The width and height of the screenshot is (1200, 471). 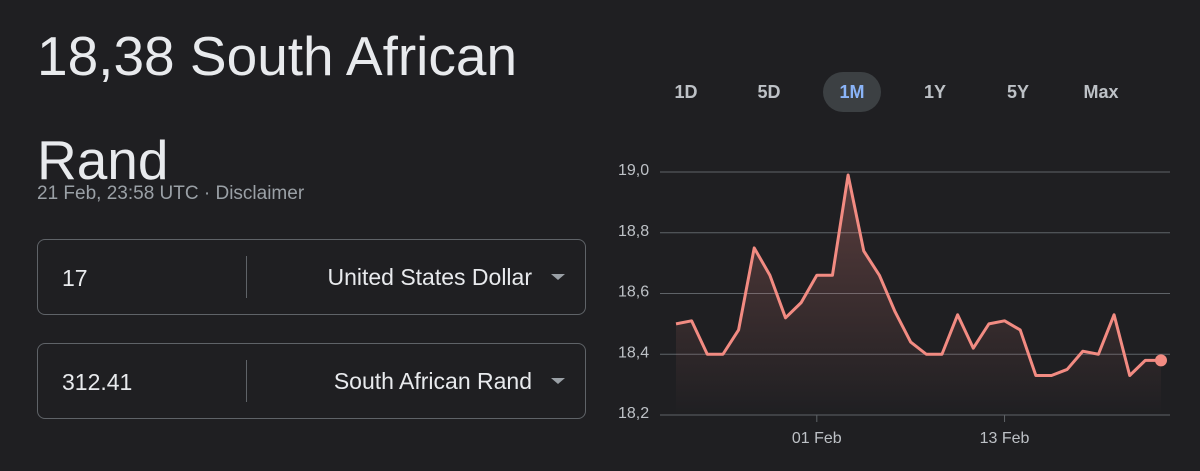 I want to click on y-tick-label: 19,0, so click(x=633, y=170).